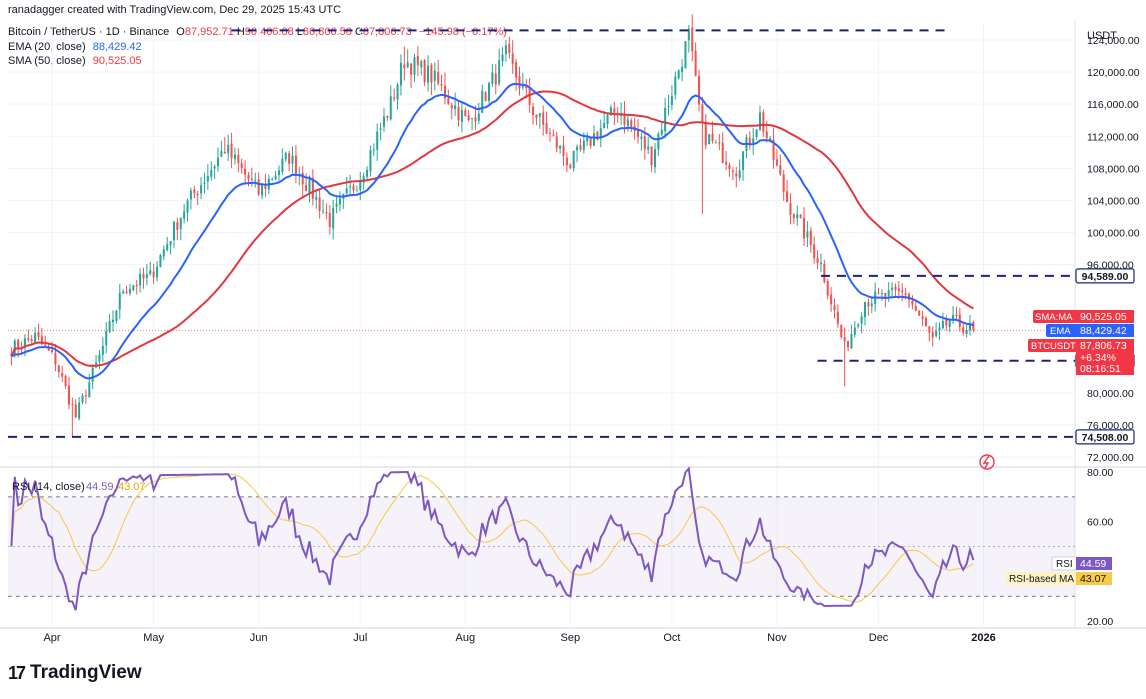 The height and width of the screenshot is (699, 1146). I want to click on change-value: −145.98 (−0.17%), so click(462, 32).